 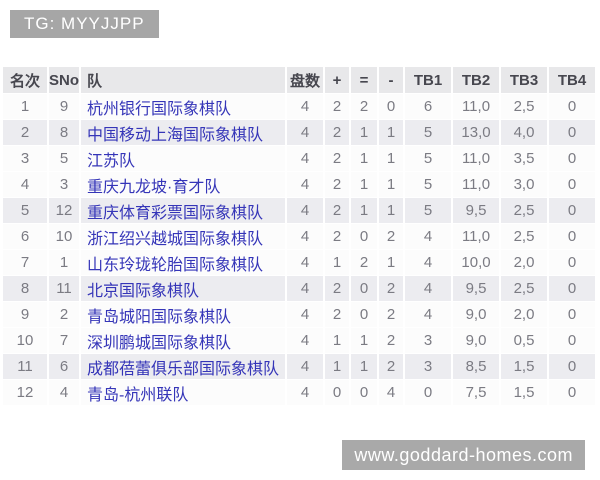 I want to click on rank-cell: 4, so click(x=25, y=184).